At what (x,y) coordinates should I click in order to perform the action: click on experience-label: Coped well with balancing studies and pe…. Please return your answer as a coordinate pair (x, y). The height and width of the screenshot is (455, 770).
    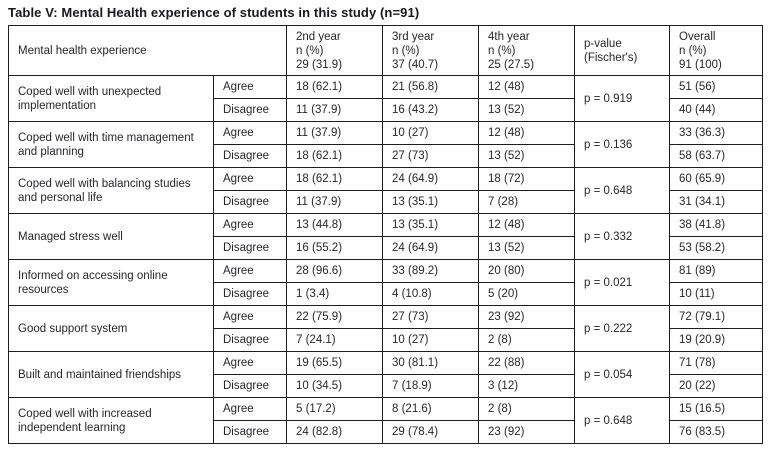
    Looking at the image, I should click on (111, 190).